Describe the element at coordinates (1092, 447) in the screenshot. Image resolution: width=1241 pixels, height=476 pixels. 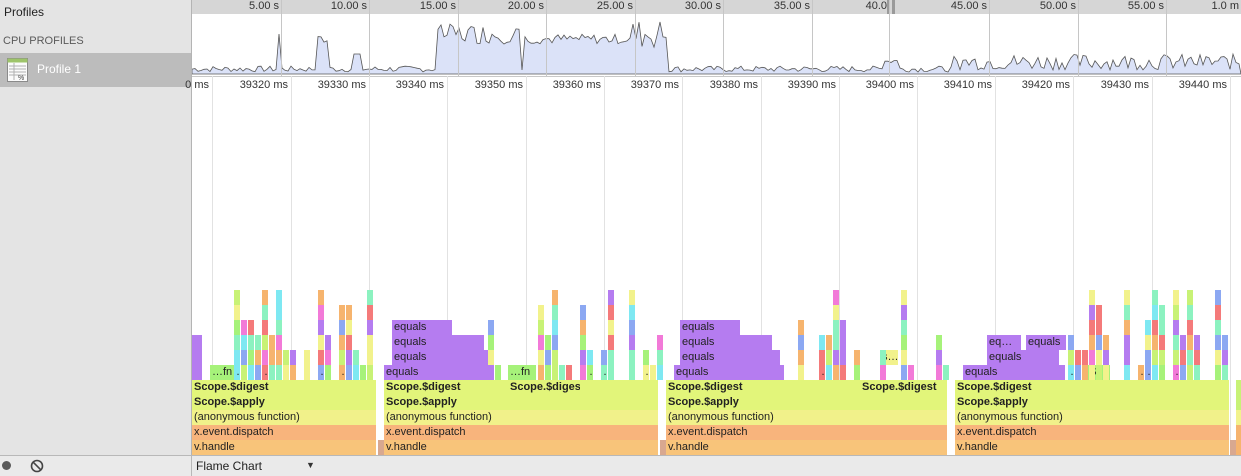
I see `flame-frame-vhandle: v.handle` at that location.